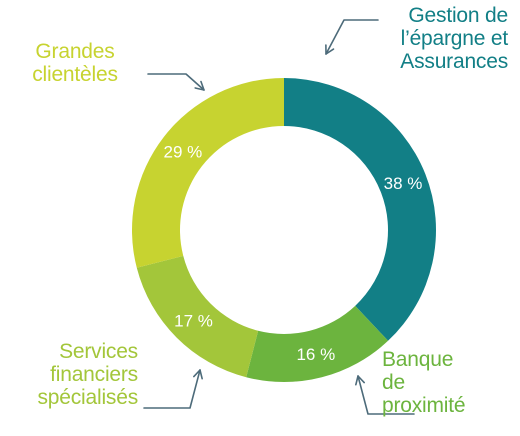 This screenshot has width=520, height=436. Describe the element at coordinates (94, 374) in the screenshot. I see `callout-line: financiers` at that location.